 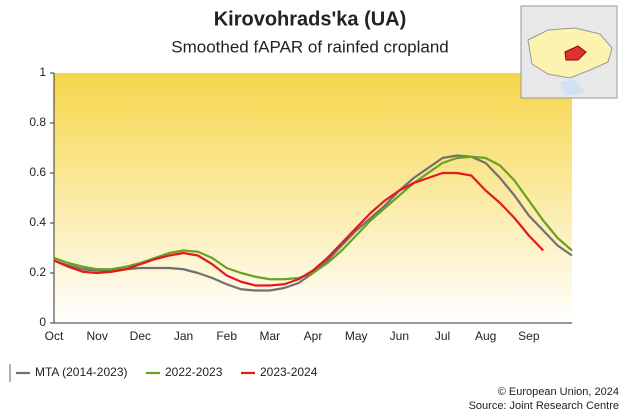 I want to click on x-tick-label: Mar, so click(x=269, y=336).